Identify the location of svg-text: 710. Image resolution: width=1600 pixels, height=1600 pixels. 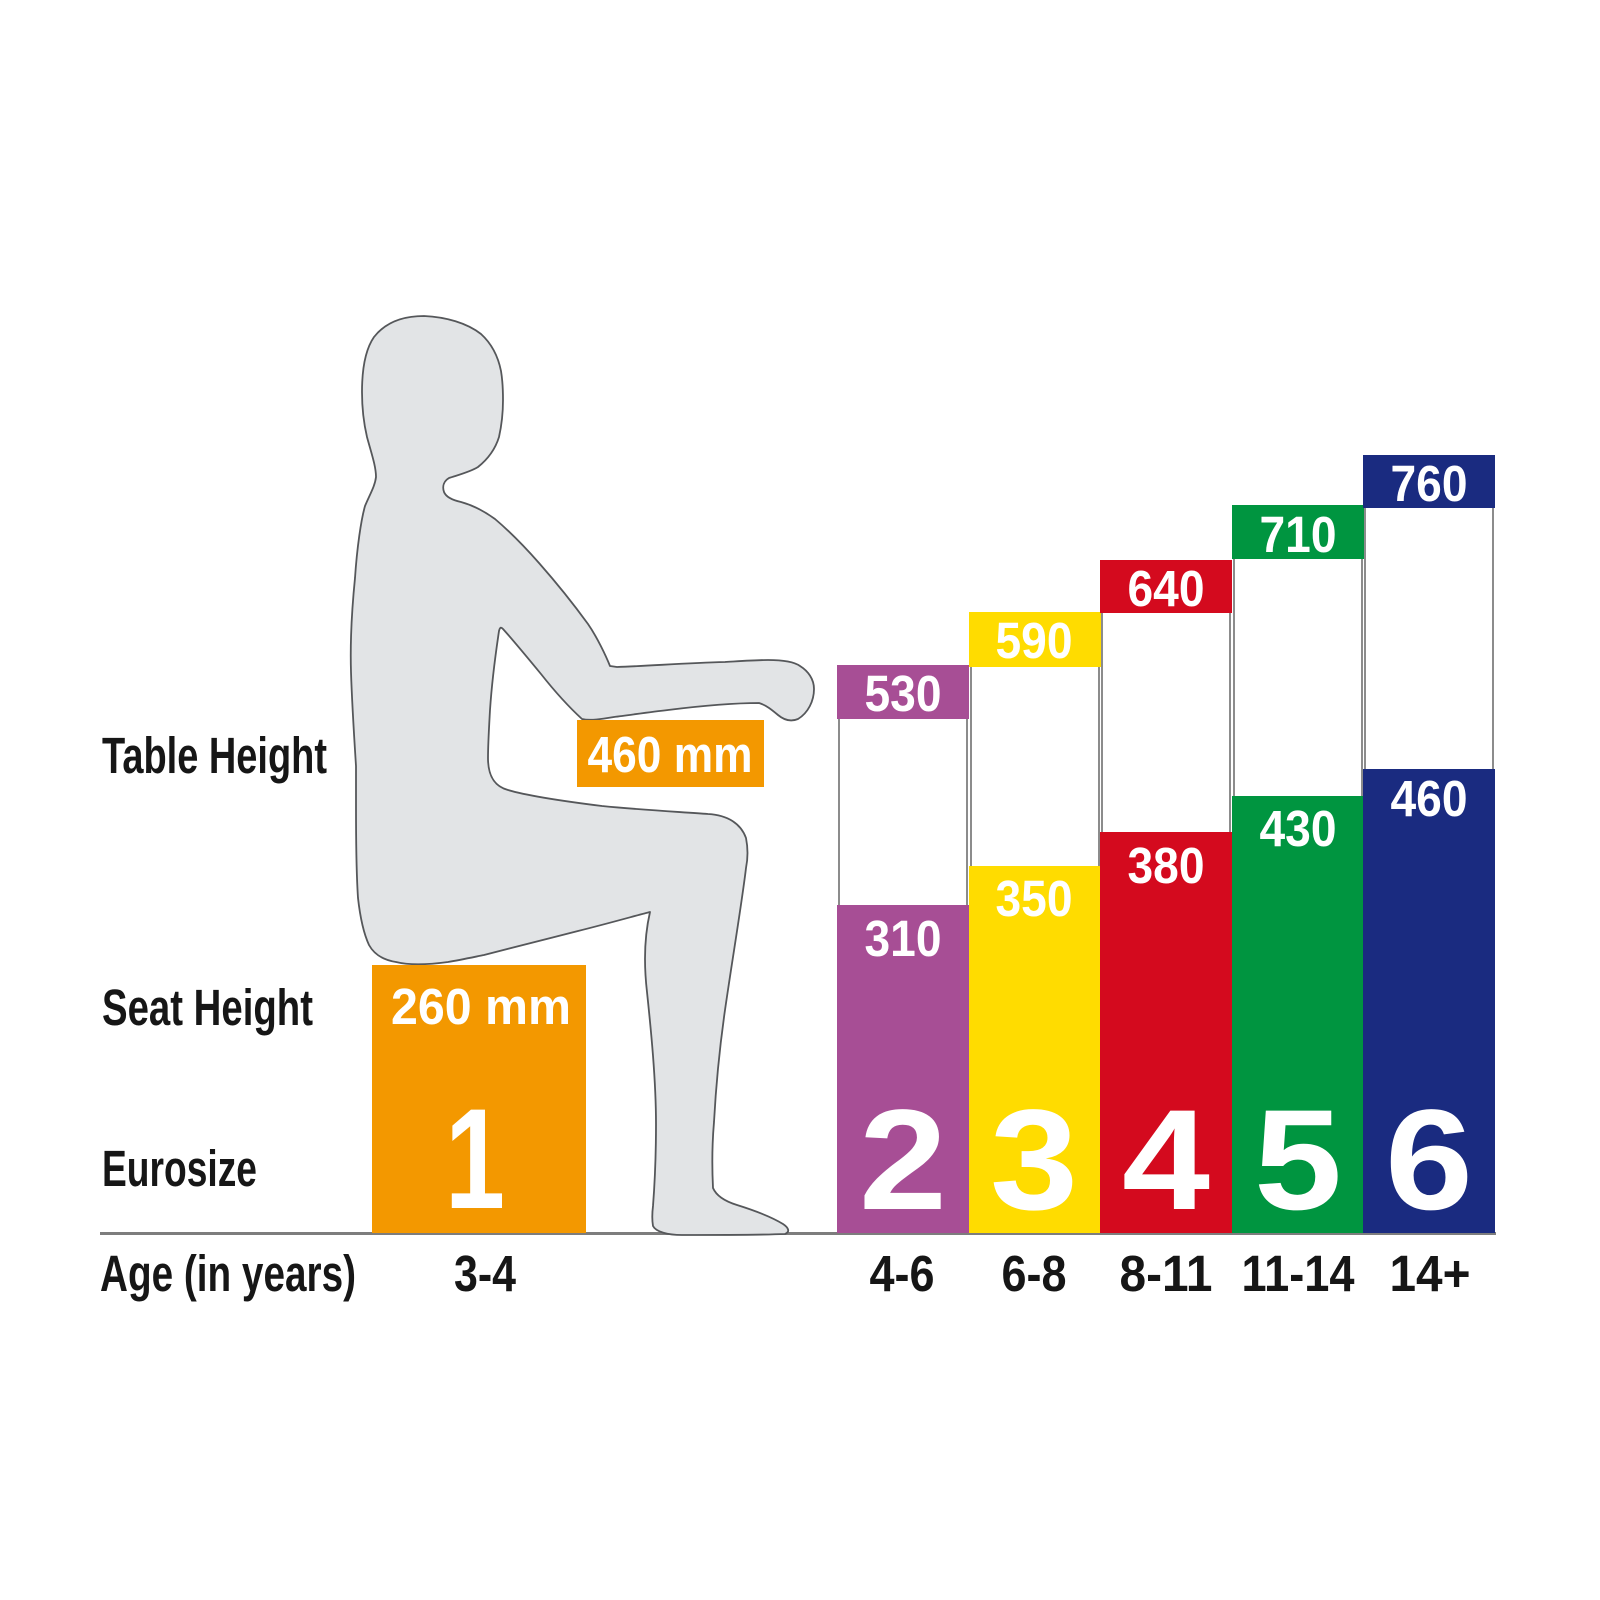
(1298, 534).